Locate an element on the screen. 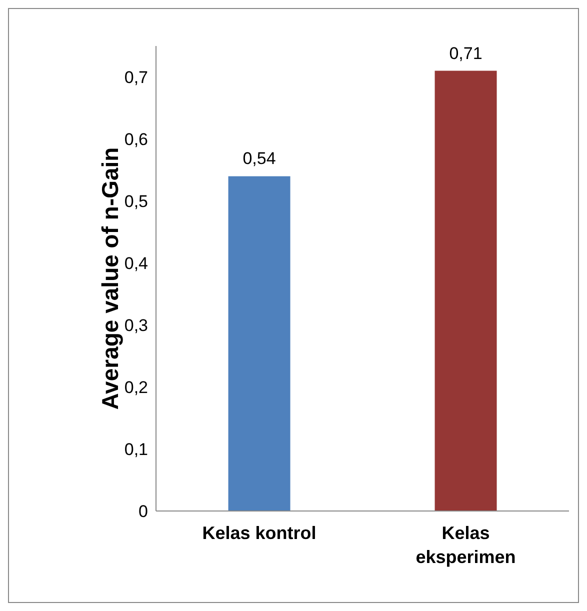  y-tick-label: 0,7 is located at coordinates (136, 78).